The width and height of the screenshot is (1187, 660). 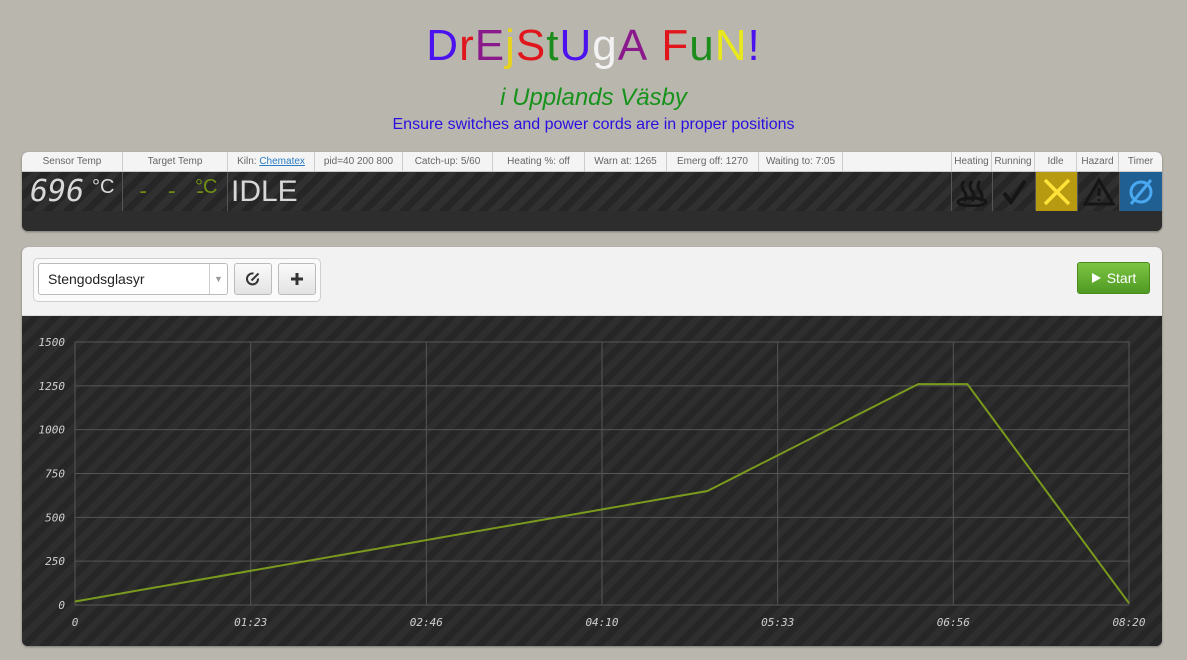 I want to click on sensor-temp-unit: °C, so click(x=103, y=187).